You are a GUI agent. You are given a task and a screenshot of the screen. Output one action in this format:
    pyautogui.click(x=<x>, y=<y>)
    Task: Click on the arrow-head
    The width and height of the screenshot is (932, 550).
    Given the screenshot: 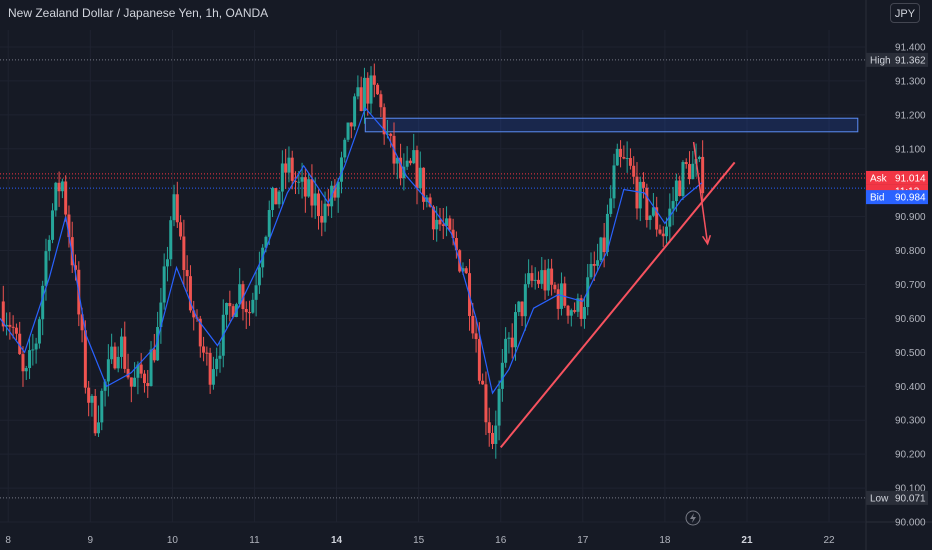 What is the action you would take?
    pyautogui.click(x=706, y=240)
    